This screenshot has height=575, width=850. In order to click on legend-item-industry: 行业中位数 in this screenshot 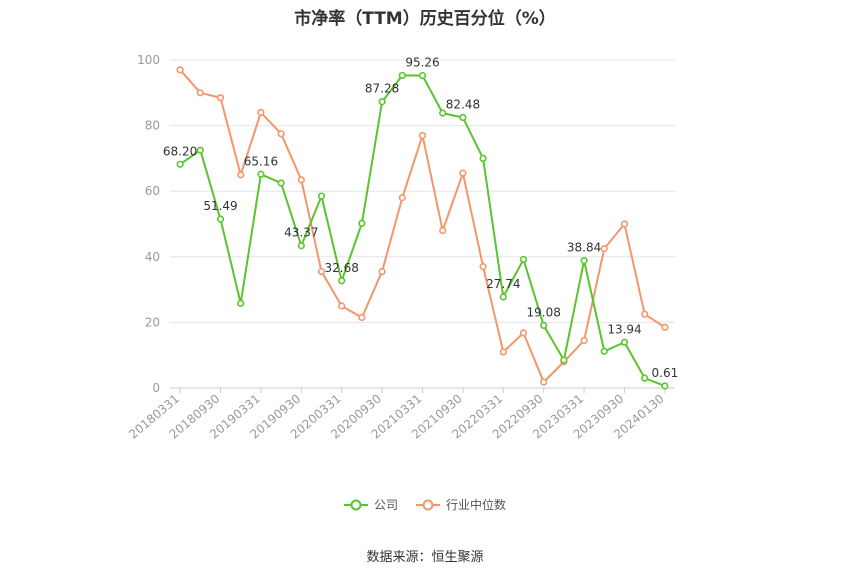, I will do `click(461, 504)`.